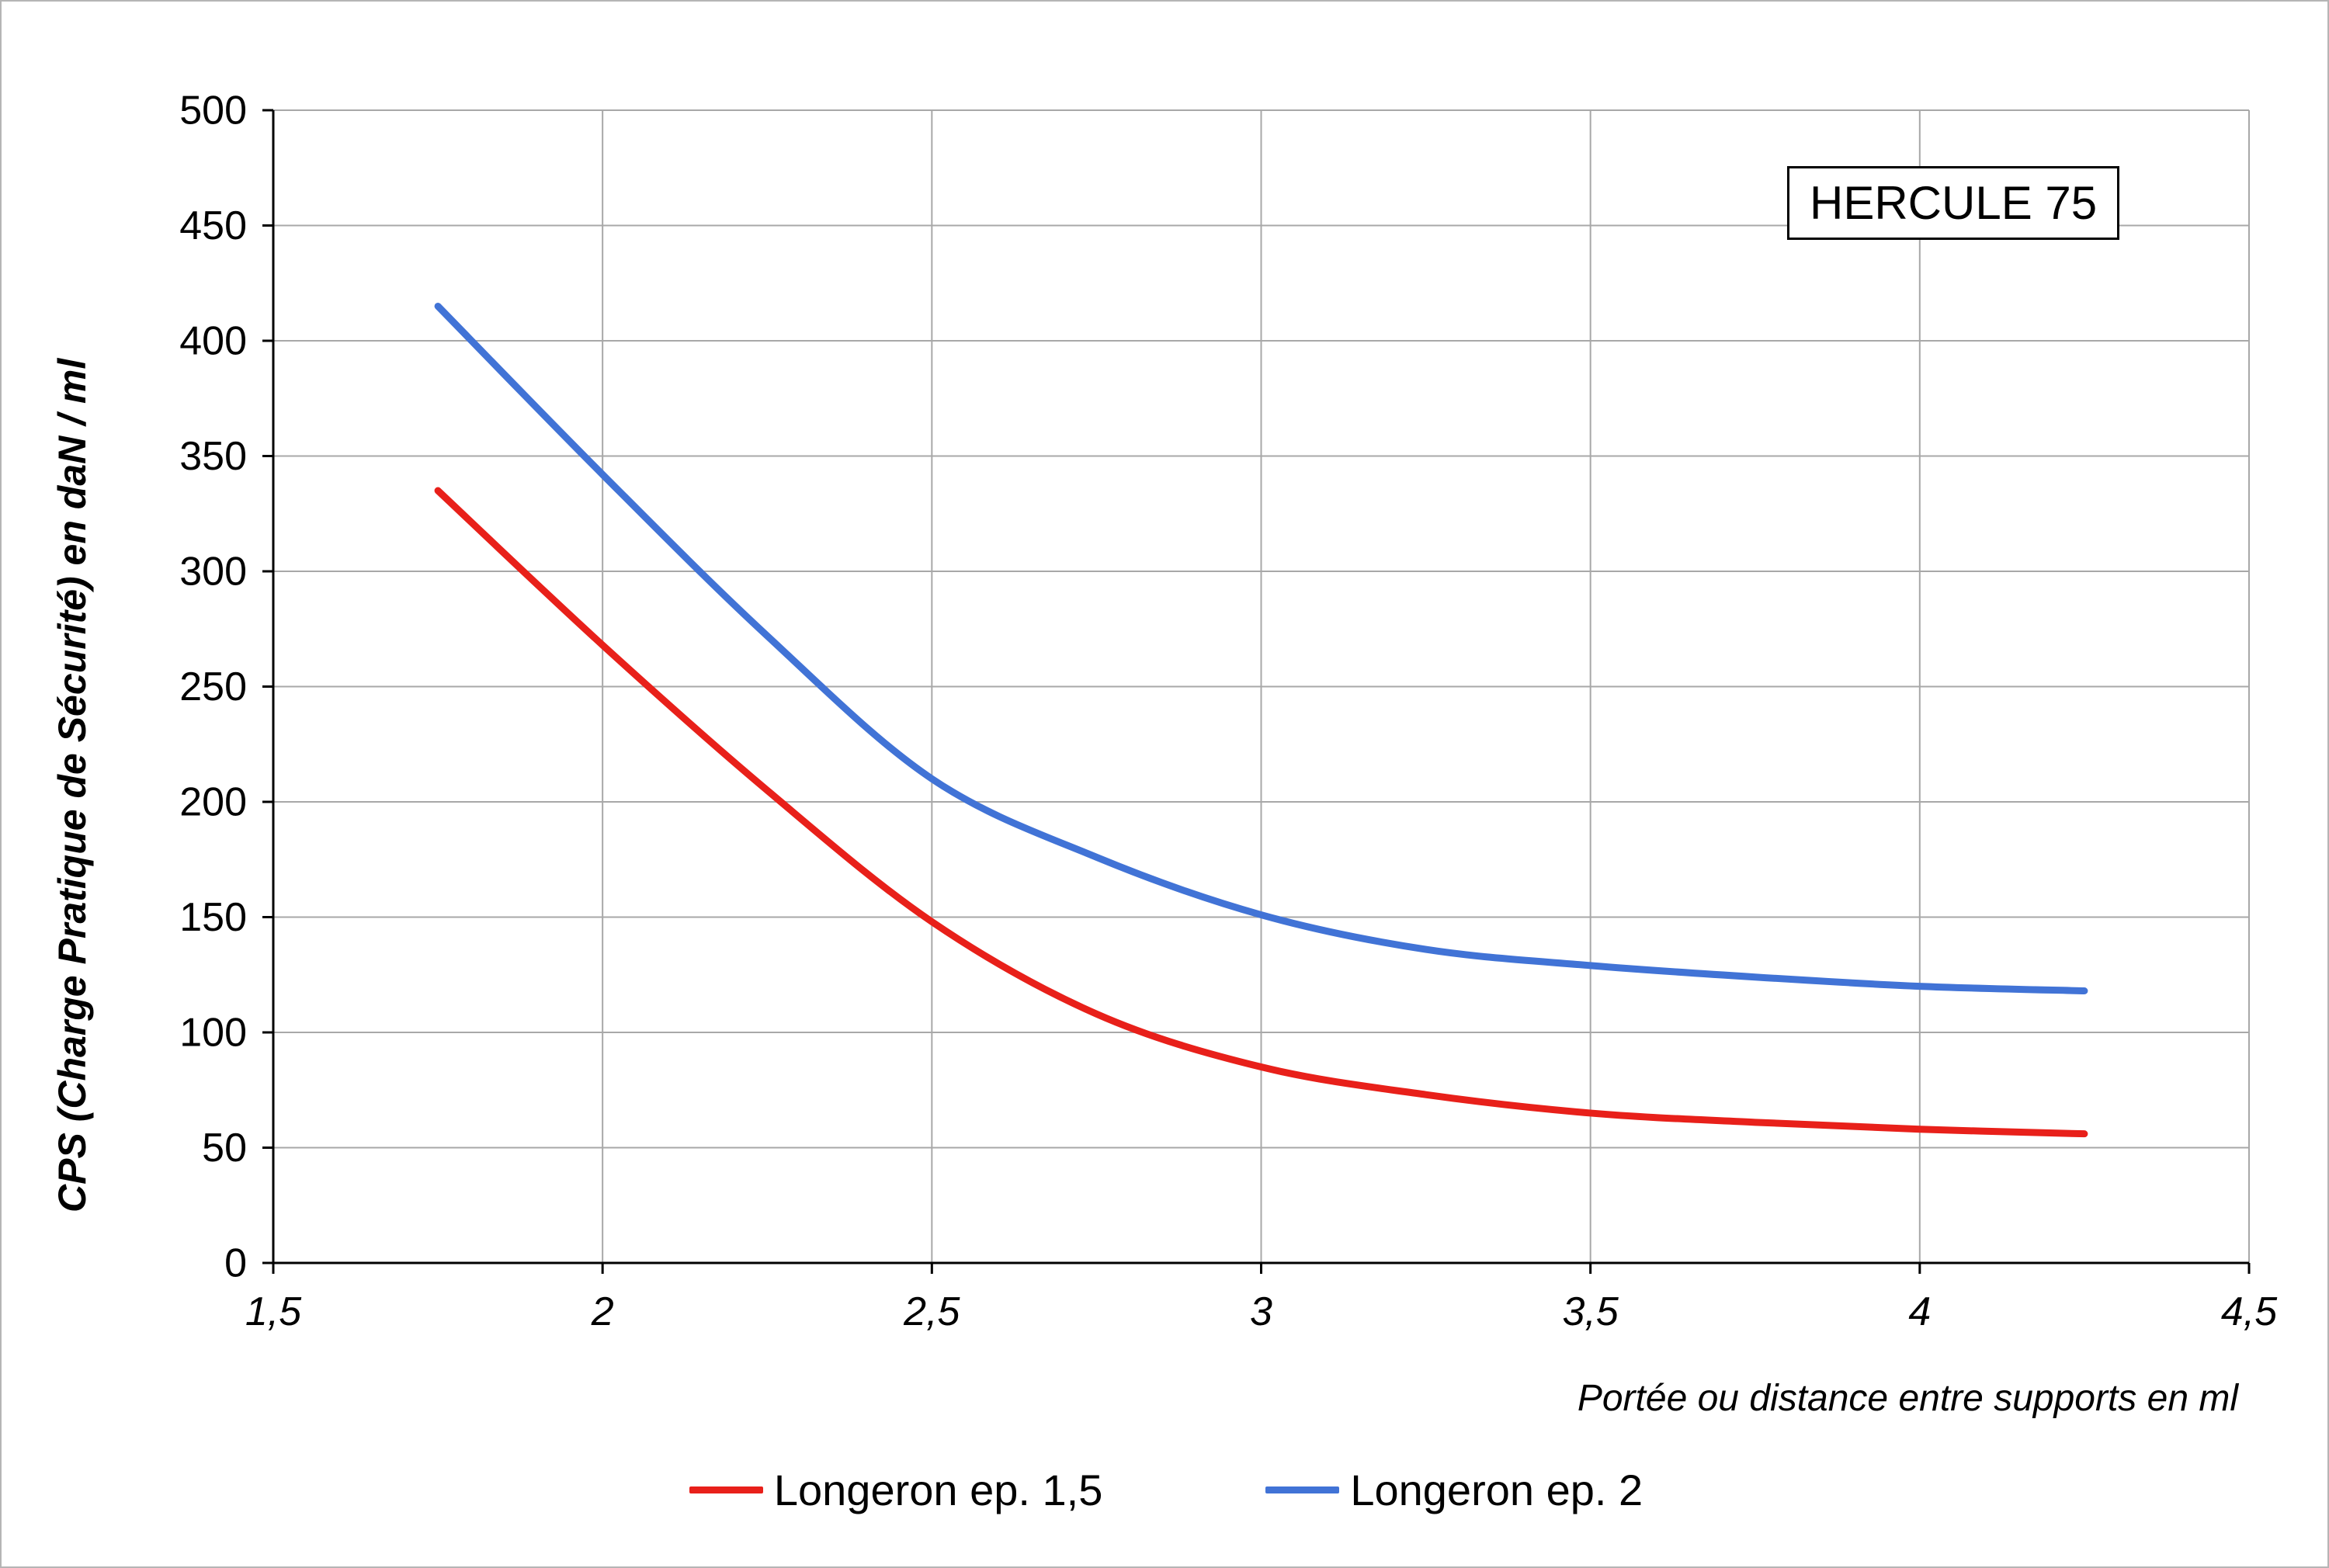 This screenshot has height=1568, width=2329. What do you see at coordinates (273, 1311) in the screenshot?
I see `x-tick-label: 1,5` at bounding box center [273, 1311].